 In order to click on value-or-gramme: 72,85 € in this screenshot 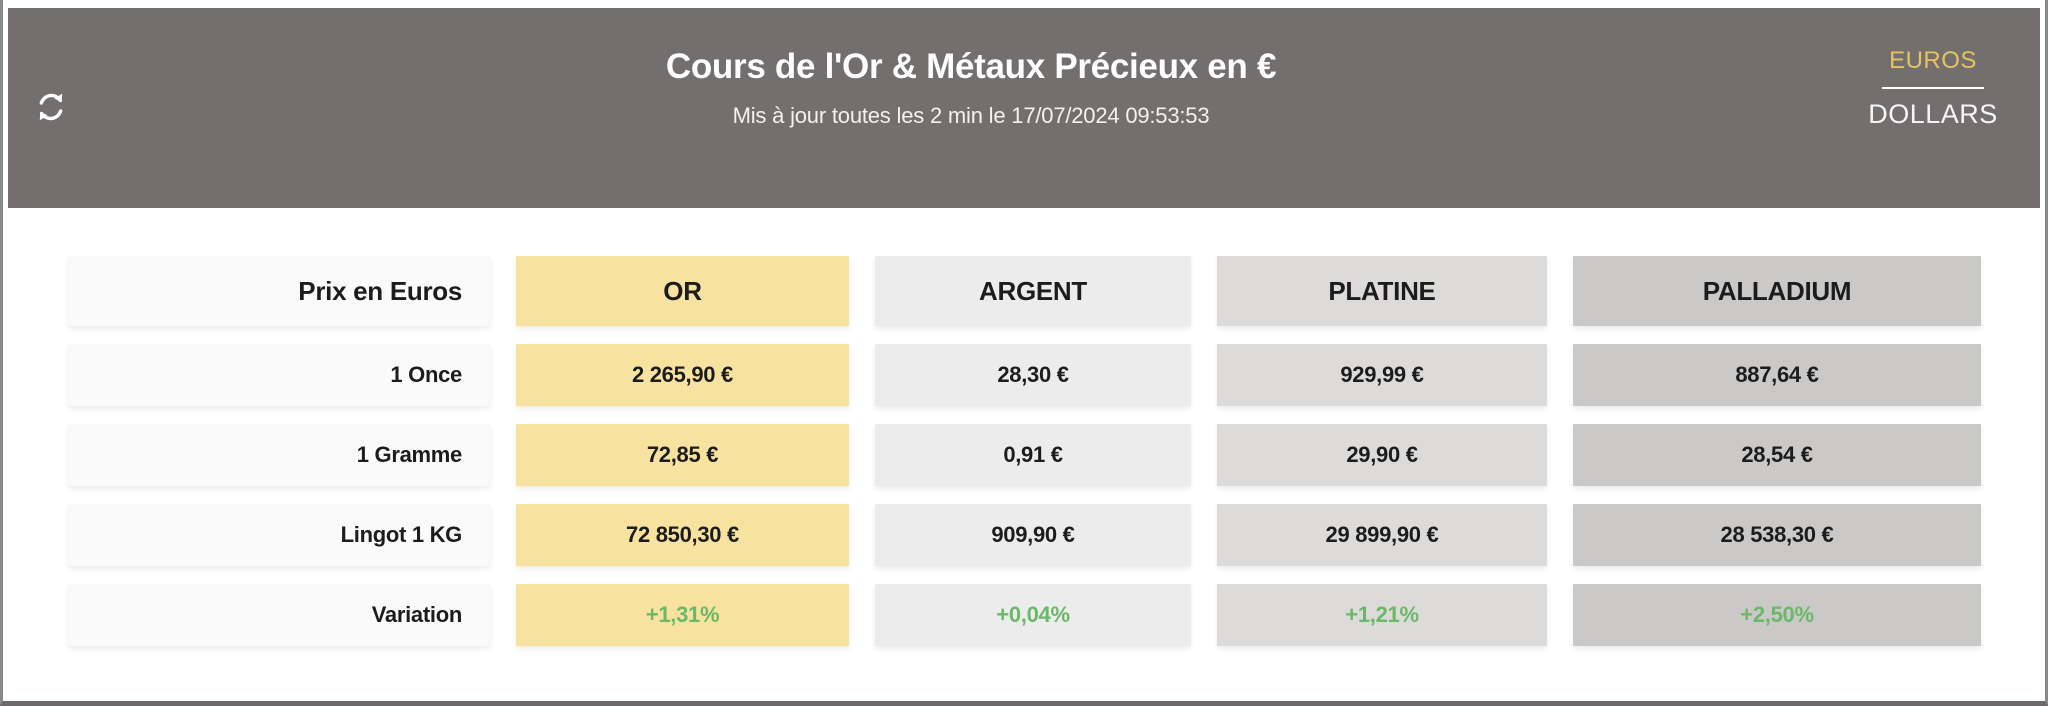, I will do `click(682, 455)`.